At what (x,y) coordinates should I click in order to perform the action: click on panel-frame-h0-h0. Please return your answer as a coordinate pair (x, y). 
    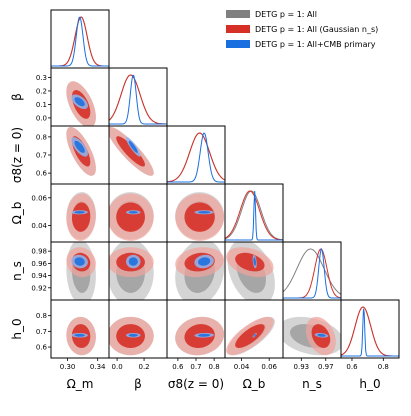
    Looking at the image, I should click on (370, 329).